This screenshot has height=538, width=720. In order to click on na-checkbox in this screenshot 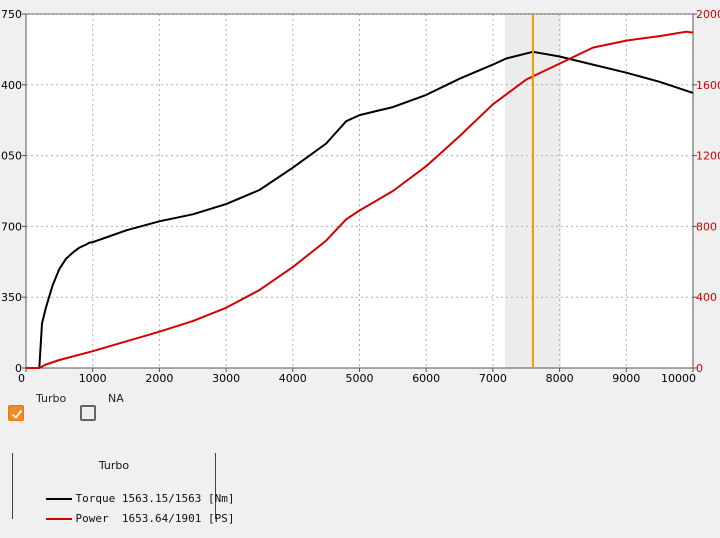, I will do `click(88, 413)`.